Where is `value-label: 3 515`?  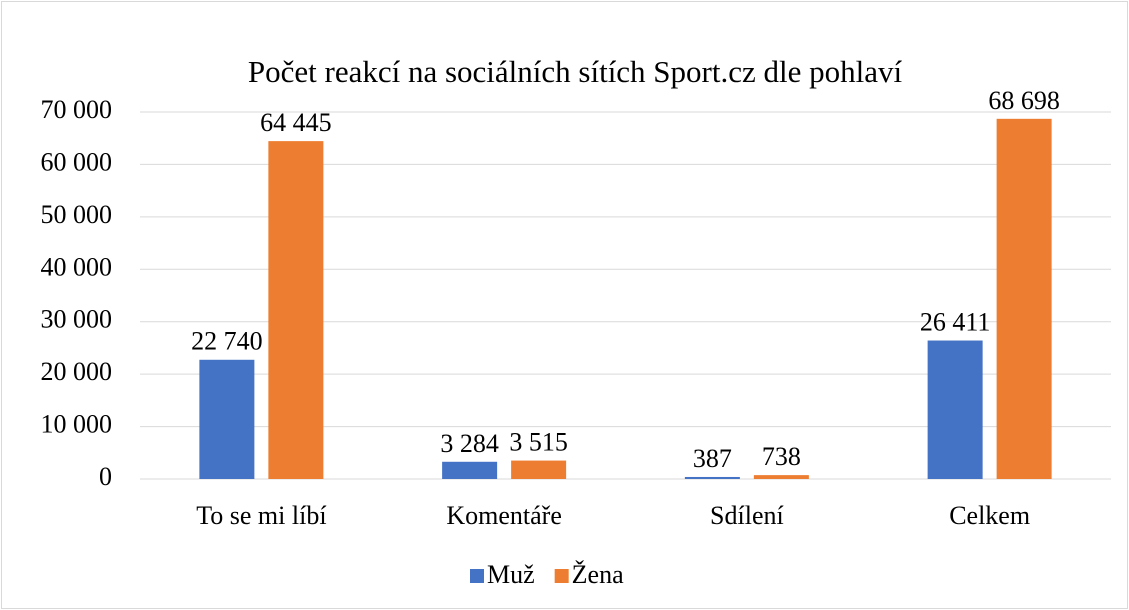
value-label: 3 515 is located at coordinates (538, 442).